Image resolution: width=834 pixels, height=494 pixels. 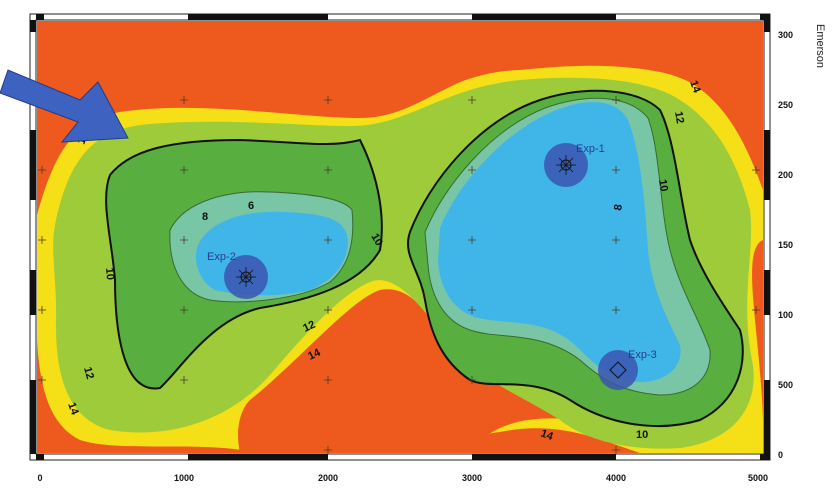 I want to click on well-label: Exp-1, so click(x=590, y=149).